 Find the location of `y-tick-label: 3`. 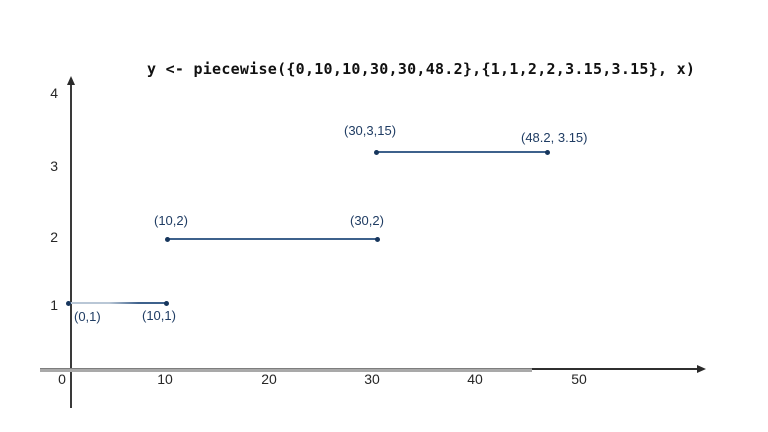

y-tick-label: 3 is located at coordinates (54, 166).